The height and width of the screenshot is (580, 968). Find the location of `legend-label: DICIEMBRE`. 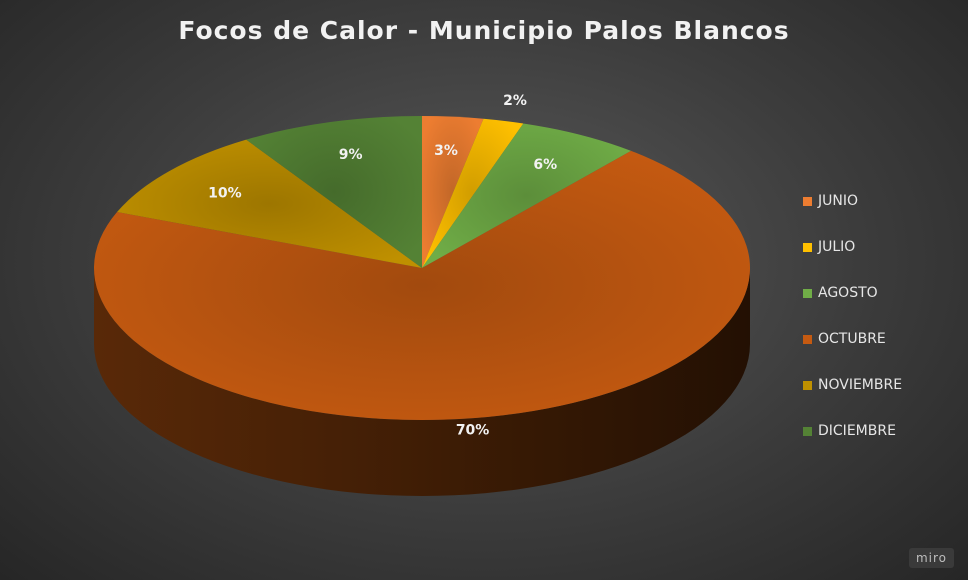

legend-label: DICIEMBRE is located at coordinates (857, 431).